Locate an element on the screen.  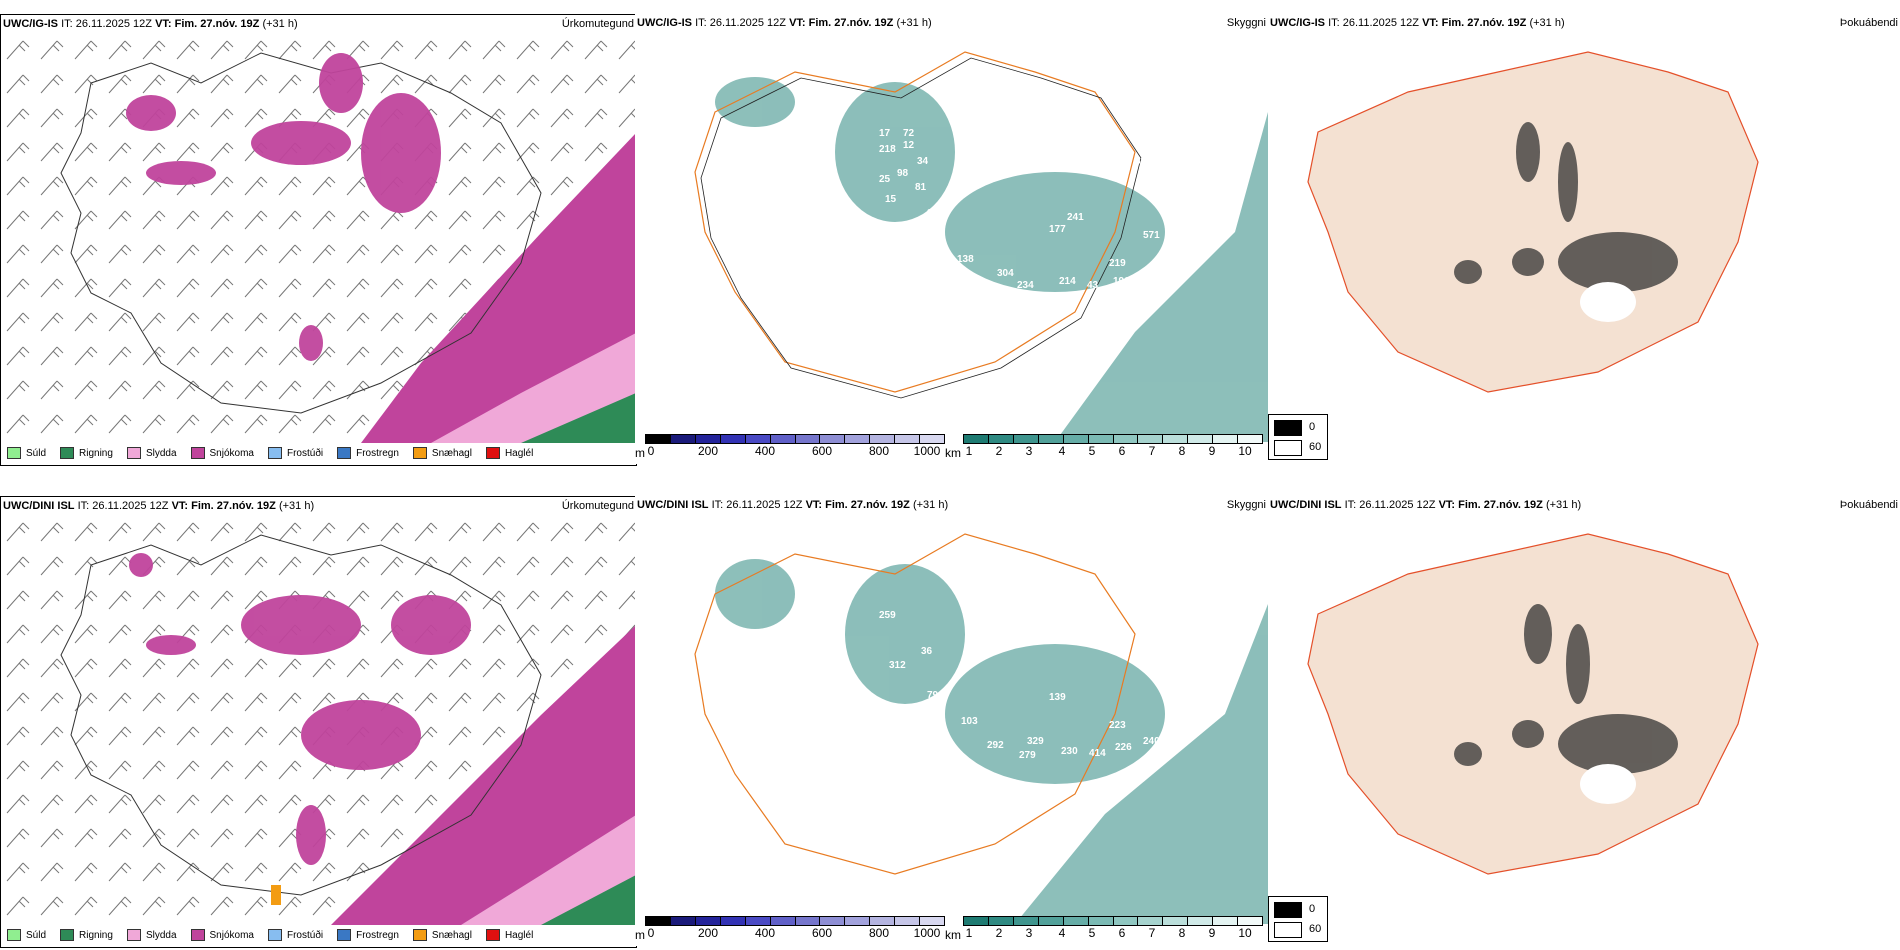
summit-label: 77 is located at coordinates (1021, 301).